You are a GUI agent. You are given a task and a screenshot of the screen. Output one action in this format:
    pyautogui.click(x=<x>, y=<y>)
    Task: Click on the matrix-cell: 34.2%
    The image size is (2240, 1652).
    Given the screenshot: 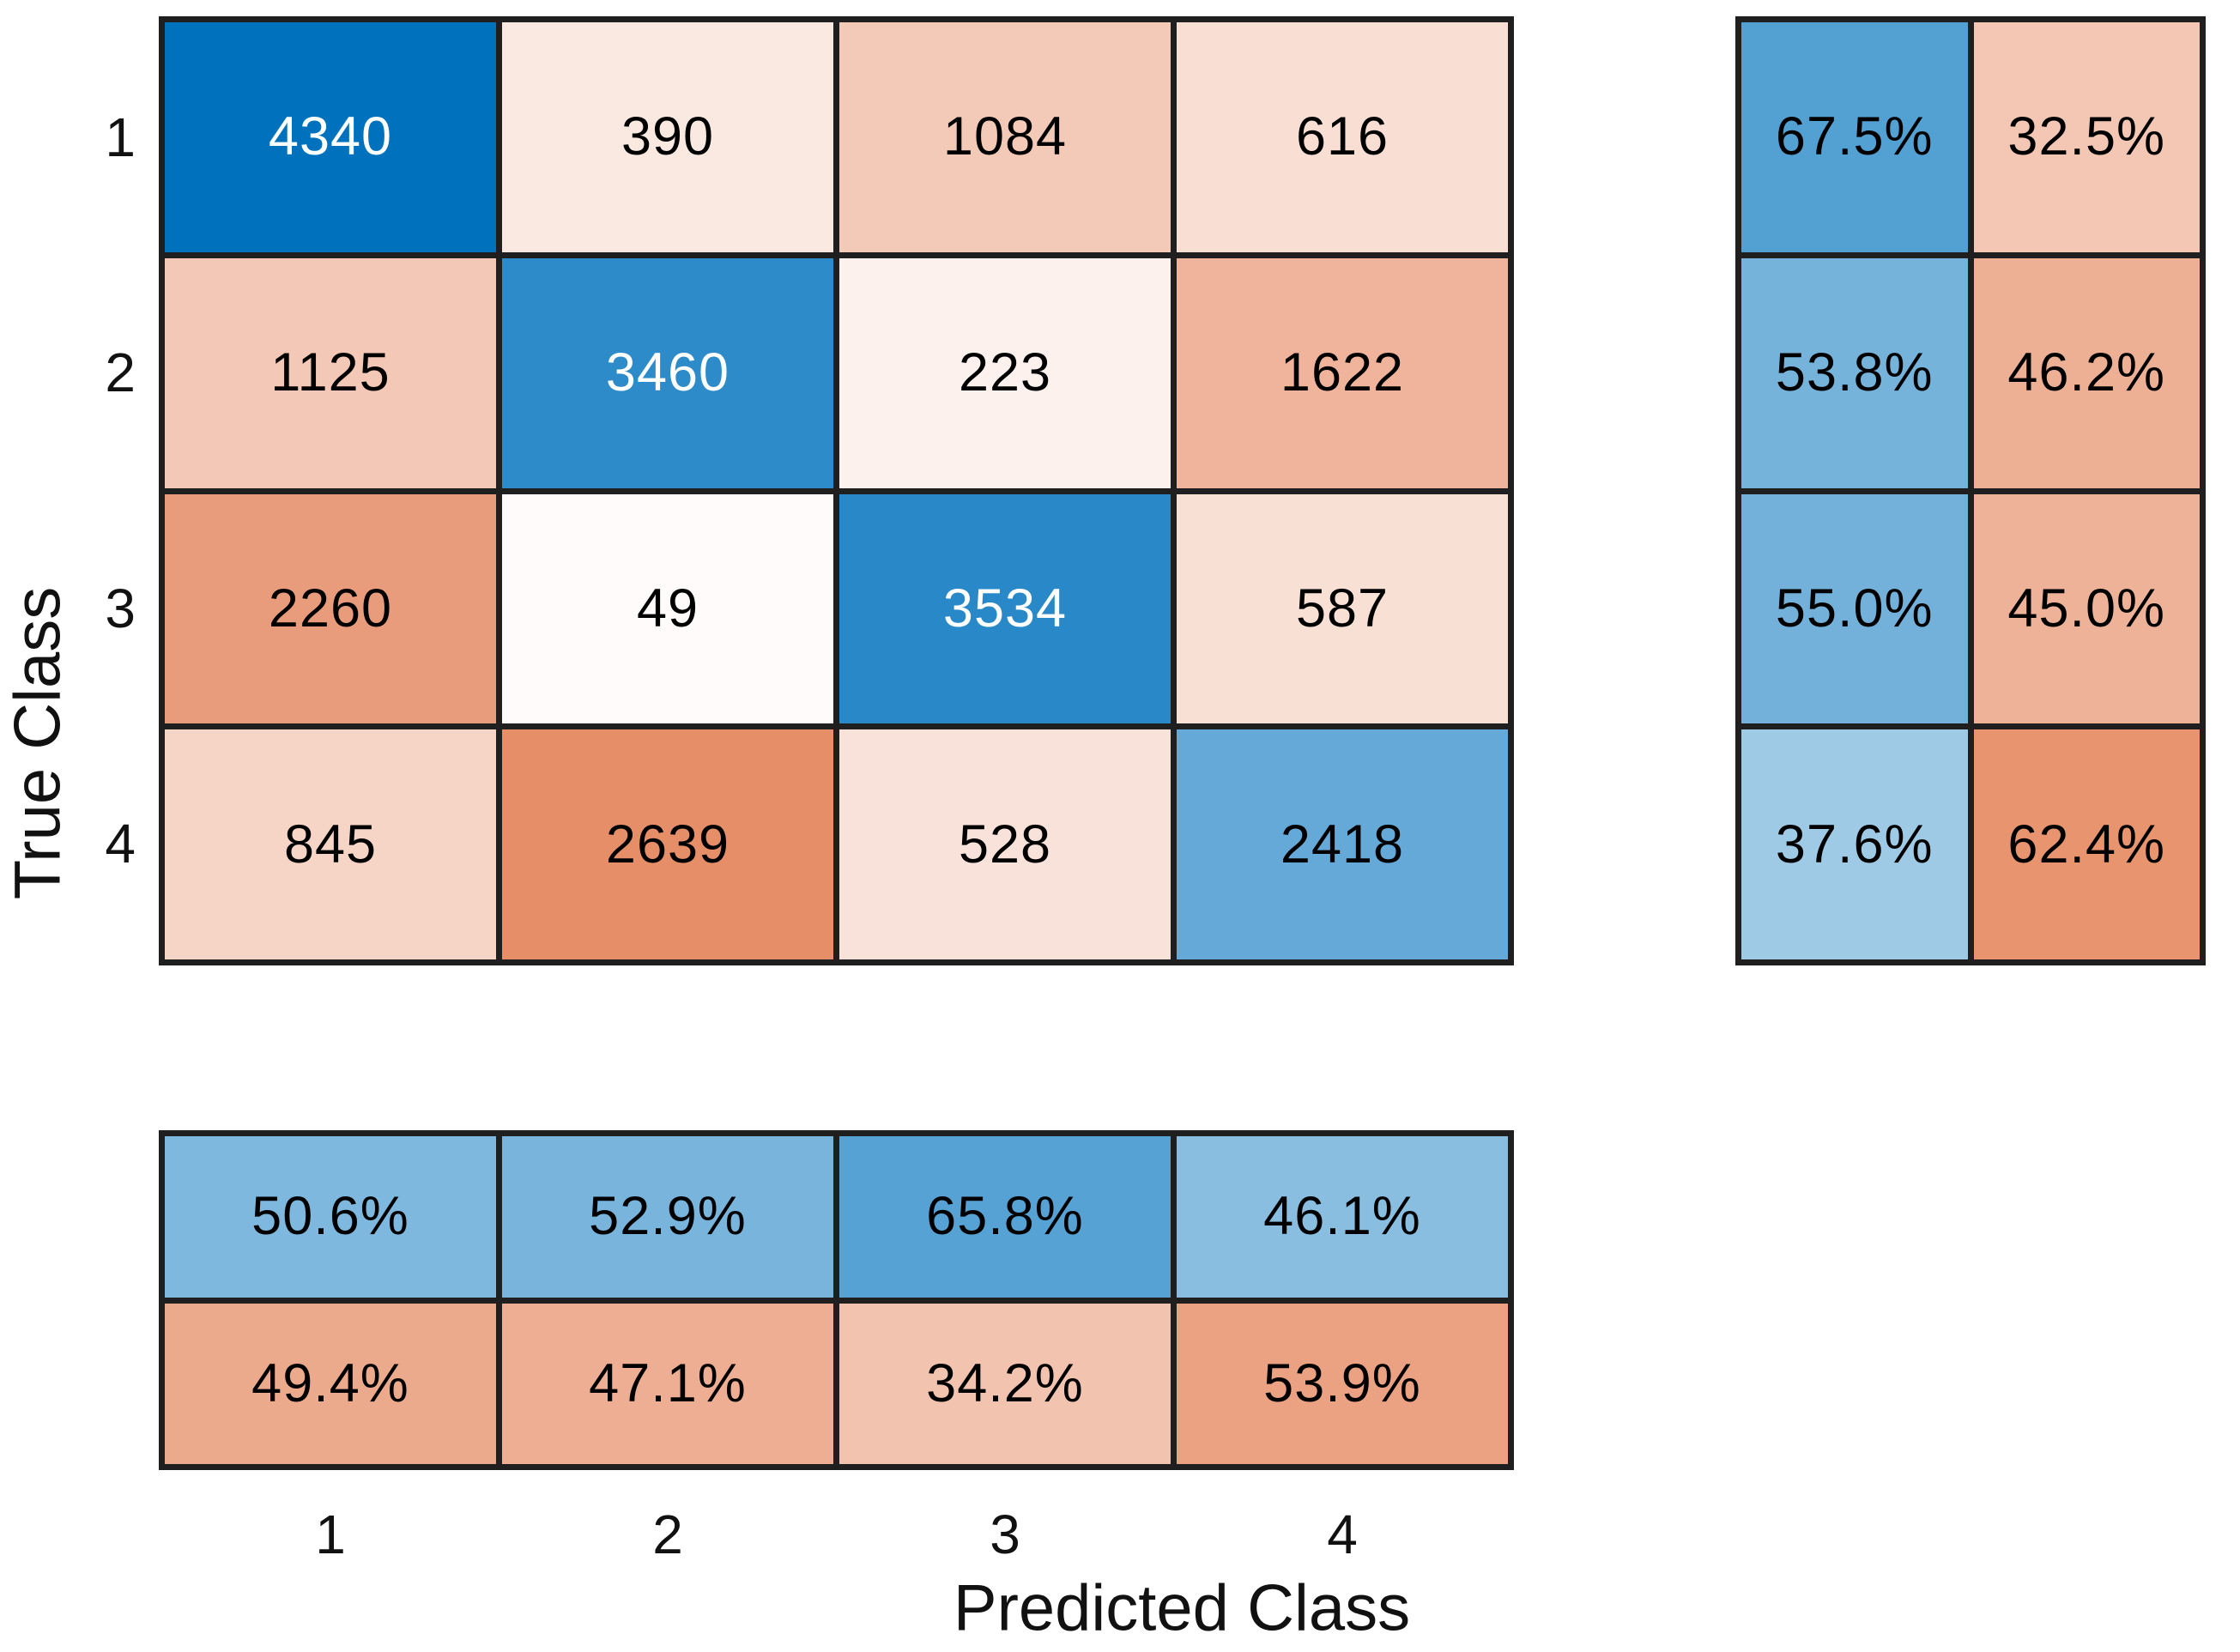 What is the action you would take?
    pyautogui.click(x=1005, y=1383)
    